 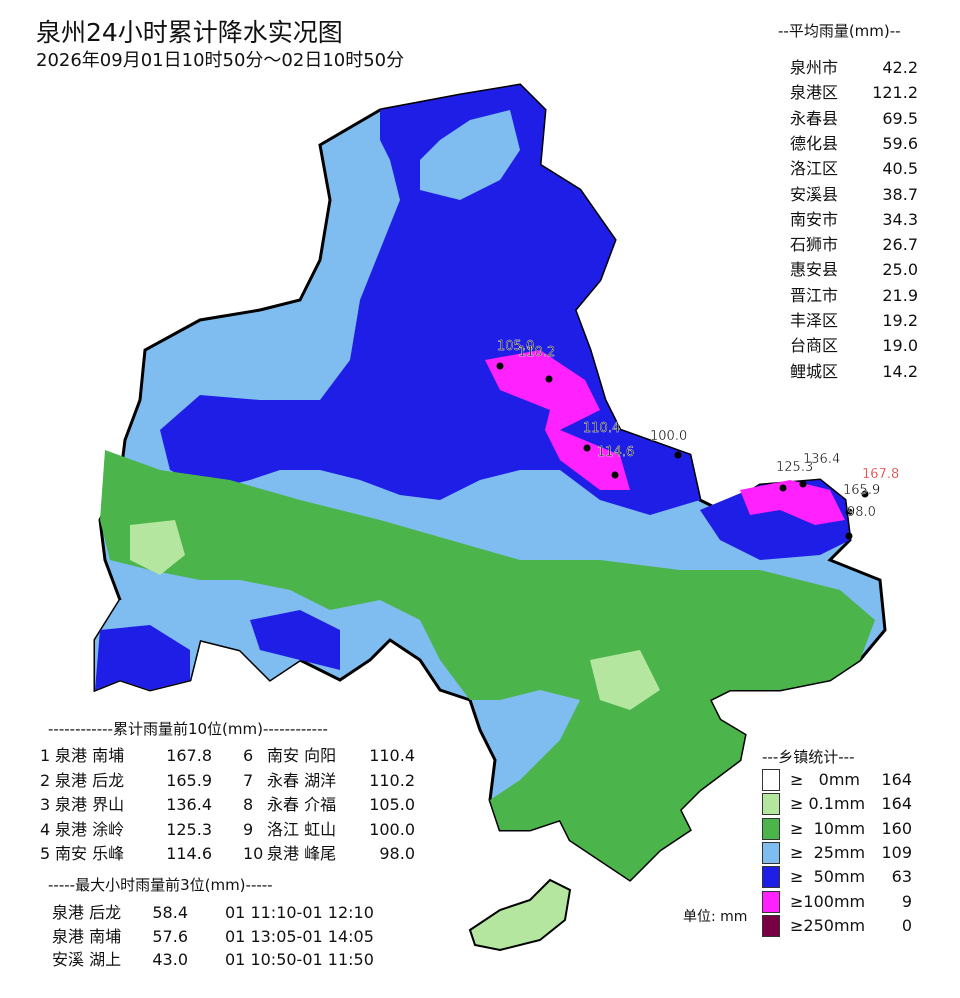 I want to click on district-value: 14.2, so click(x=900, y=371).